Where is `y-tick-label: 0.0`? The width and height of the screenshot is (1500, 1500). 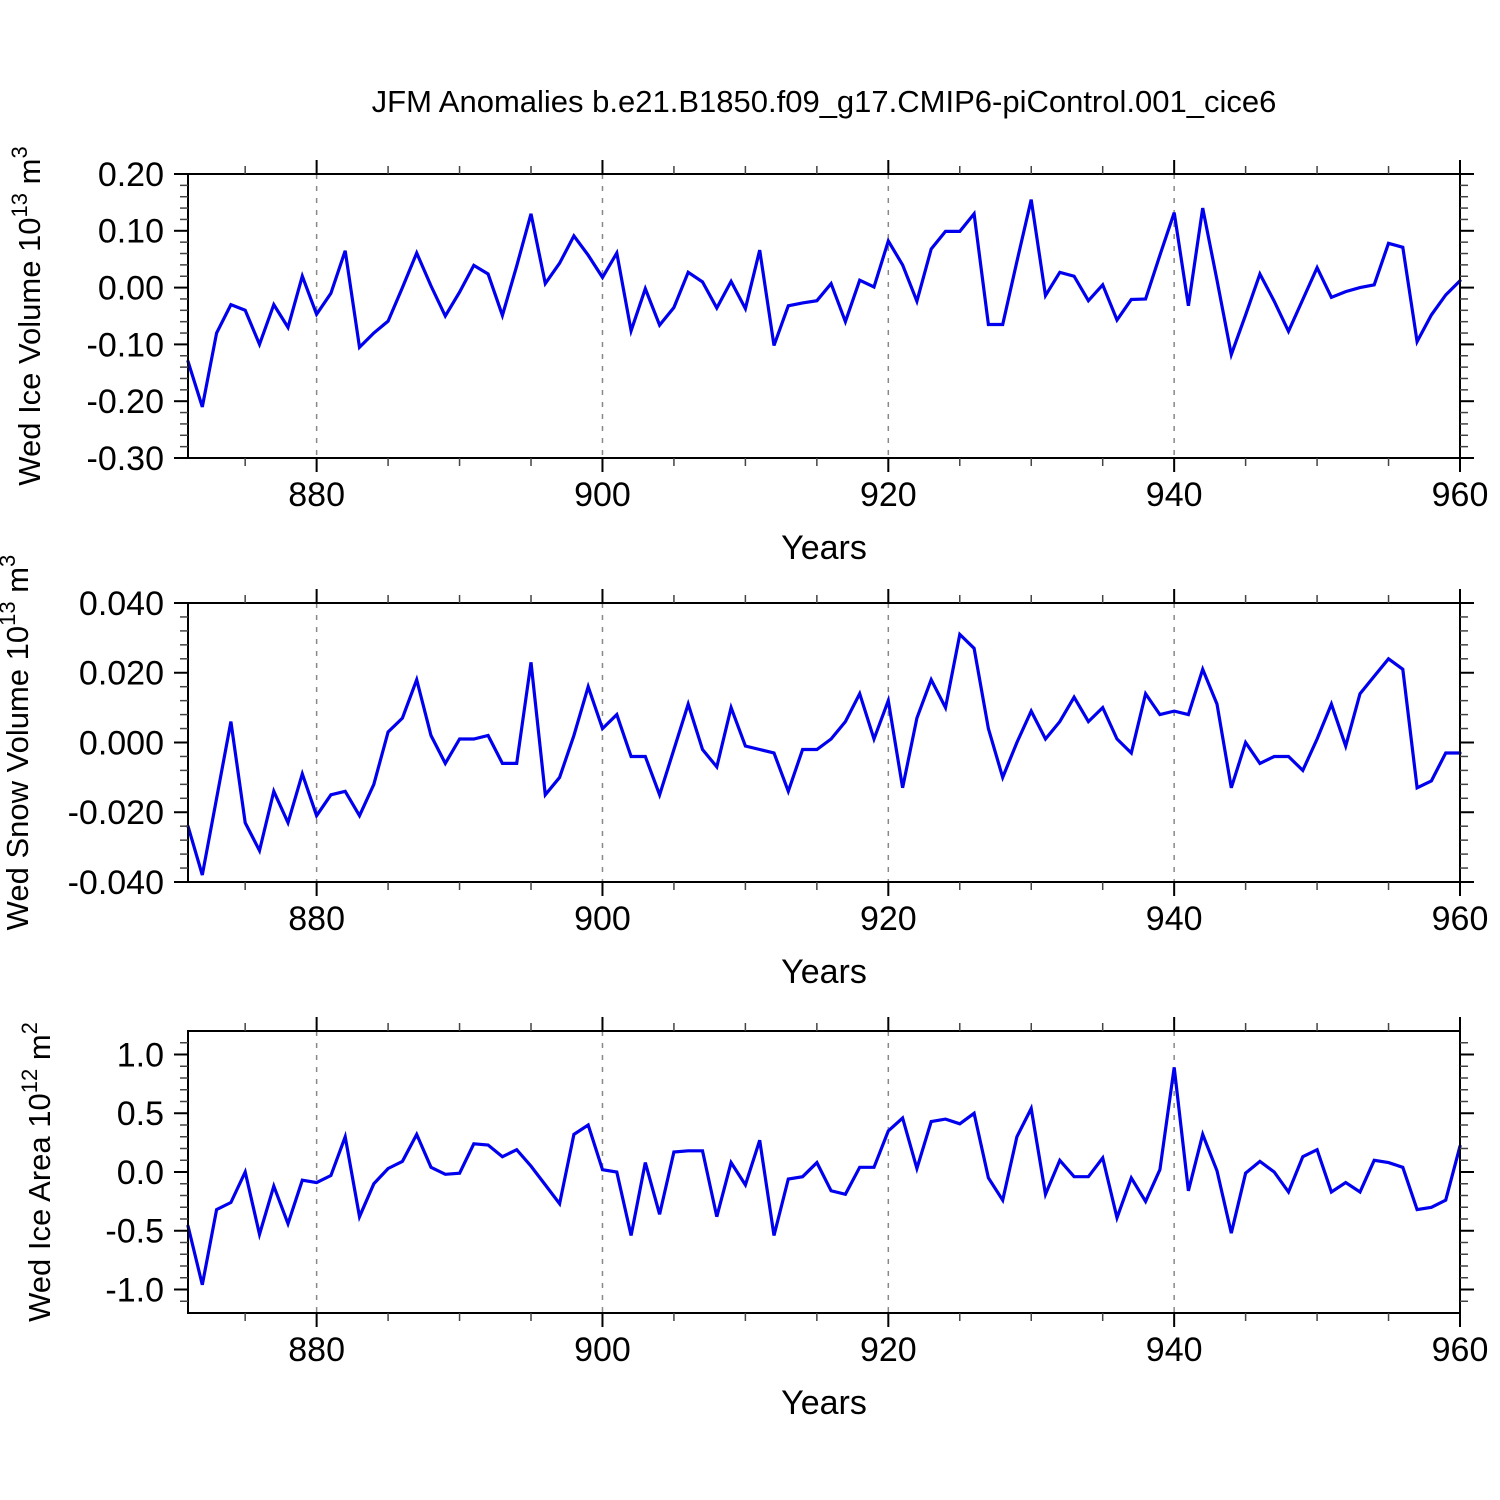
y-tick-label: 0.0 is located at coordinates (140, 1173).